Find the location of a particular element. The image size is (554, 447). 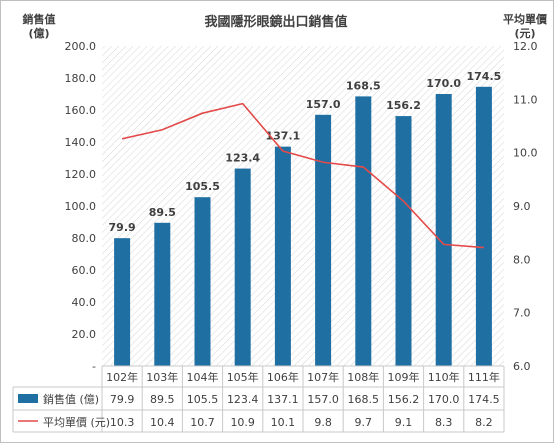

left-tick-label: 160.0 is located at coordinates (81, 110).